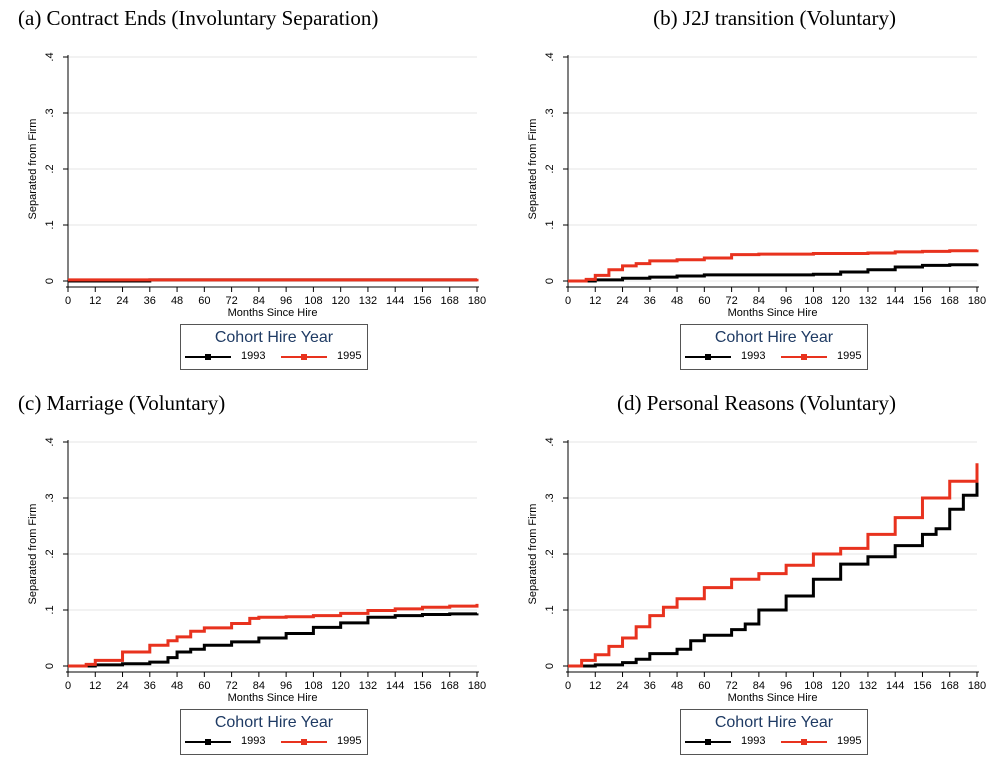  I want to click on x-tick-label: 36, so click(650, 686).